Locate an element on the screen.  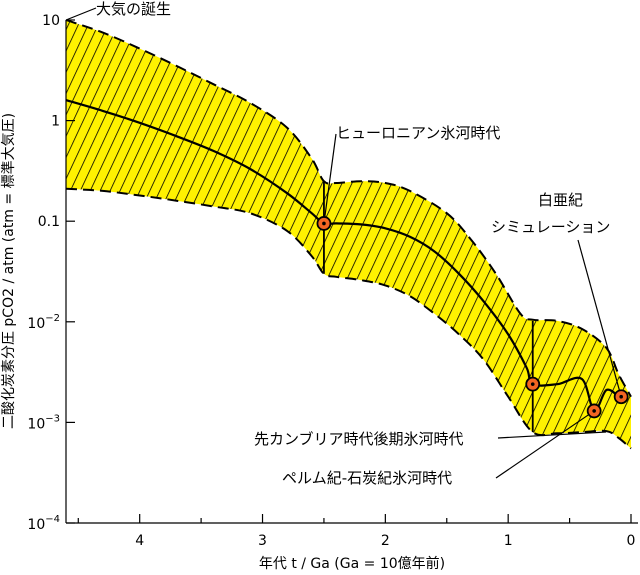
annotation-huronian: ヒューロニアン氷河時代 is located at coordinates (418, 133).